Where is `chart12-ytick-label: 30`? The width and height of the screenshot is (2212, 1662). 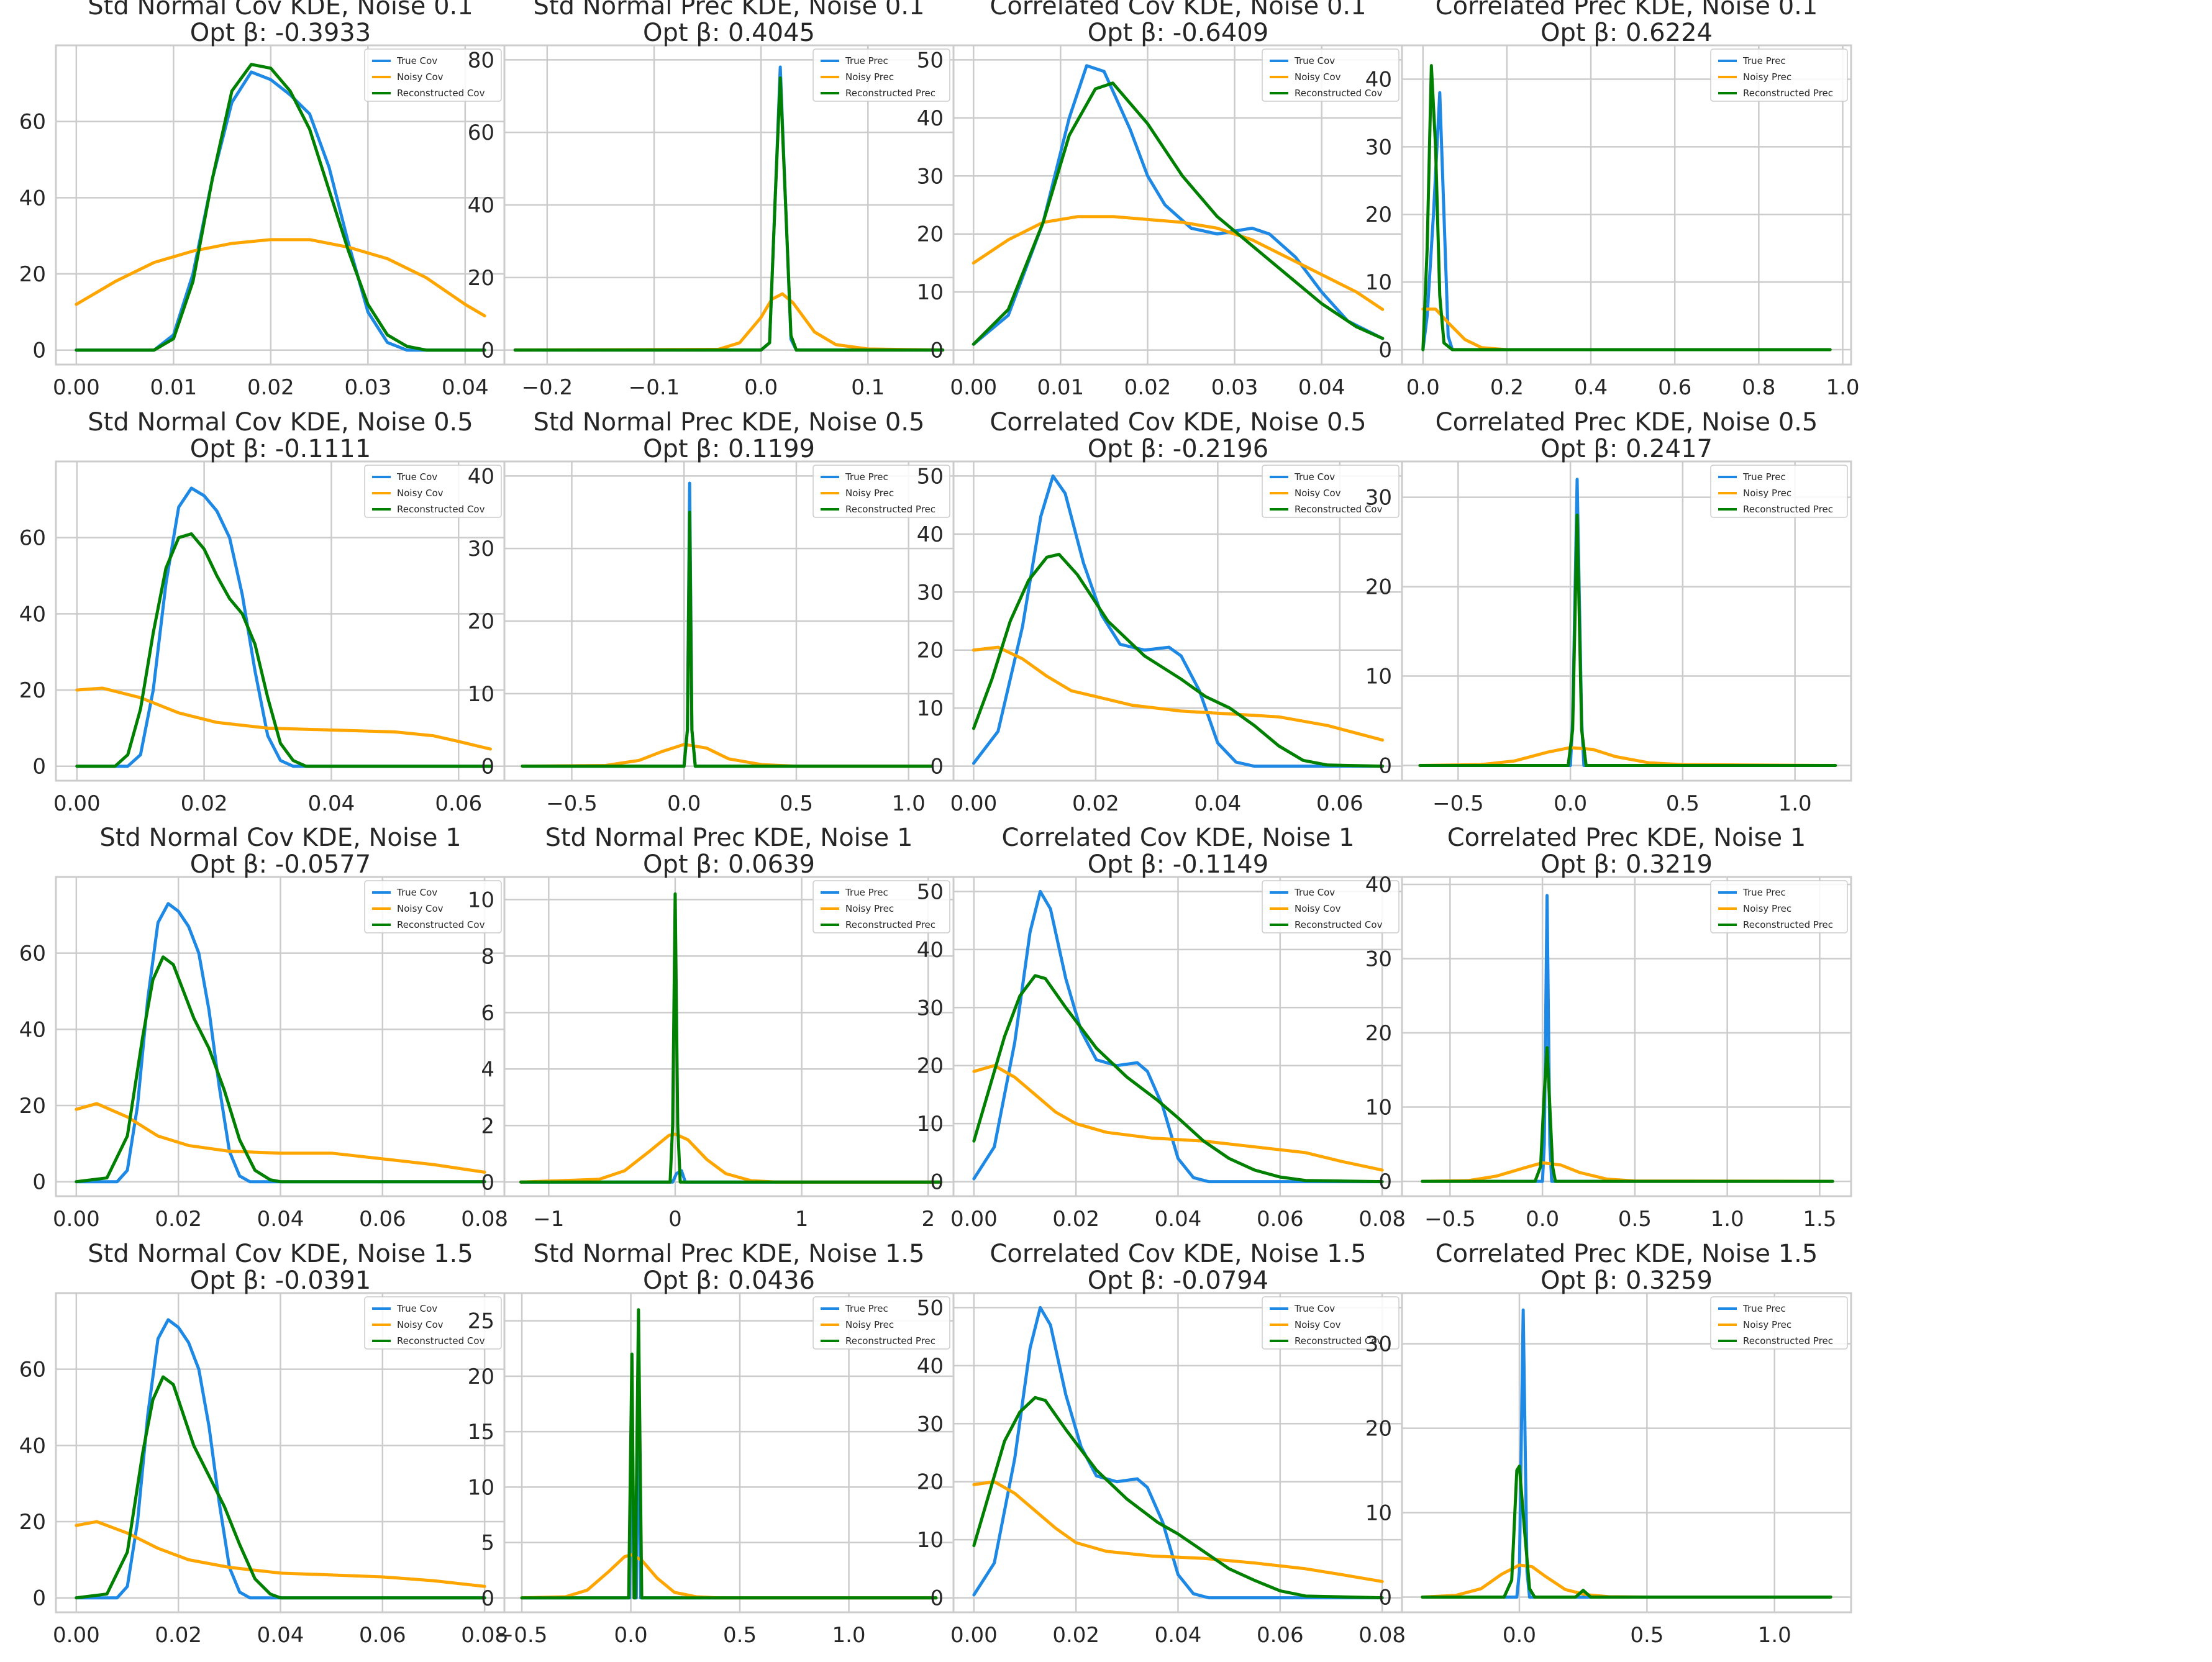 chart12-ytick-label: 30 is located at coordinates (1378, 959).